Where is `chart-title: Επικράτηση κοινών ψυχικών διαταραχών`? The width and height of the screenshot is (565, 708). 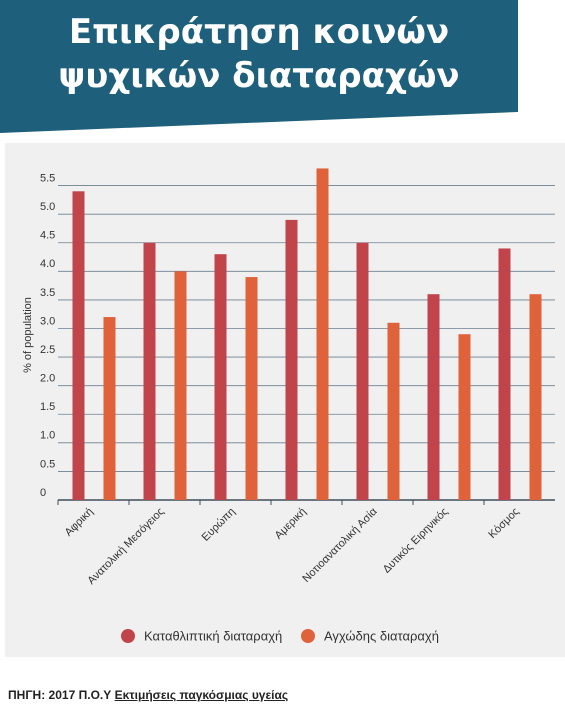 chart-title: Επικράτηση κοινών ψυχικών διαταραχών is located at coordinates (259, 54).